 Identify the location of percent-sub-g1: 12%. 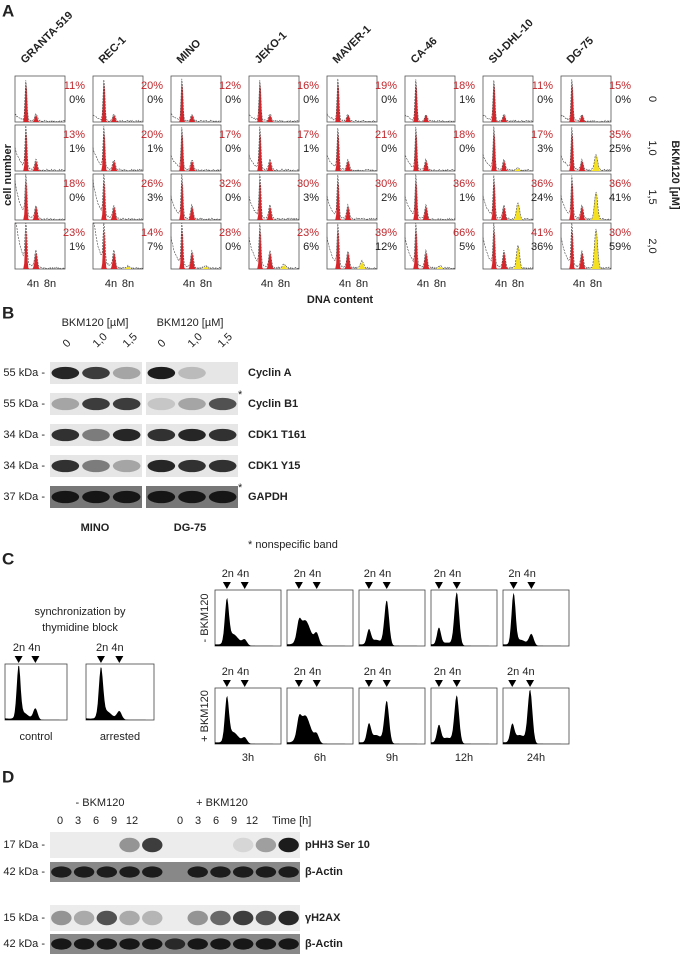
(230, 86).